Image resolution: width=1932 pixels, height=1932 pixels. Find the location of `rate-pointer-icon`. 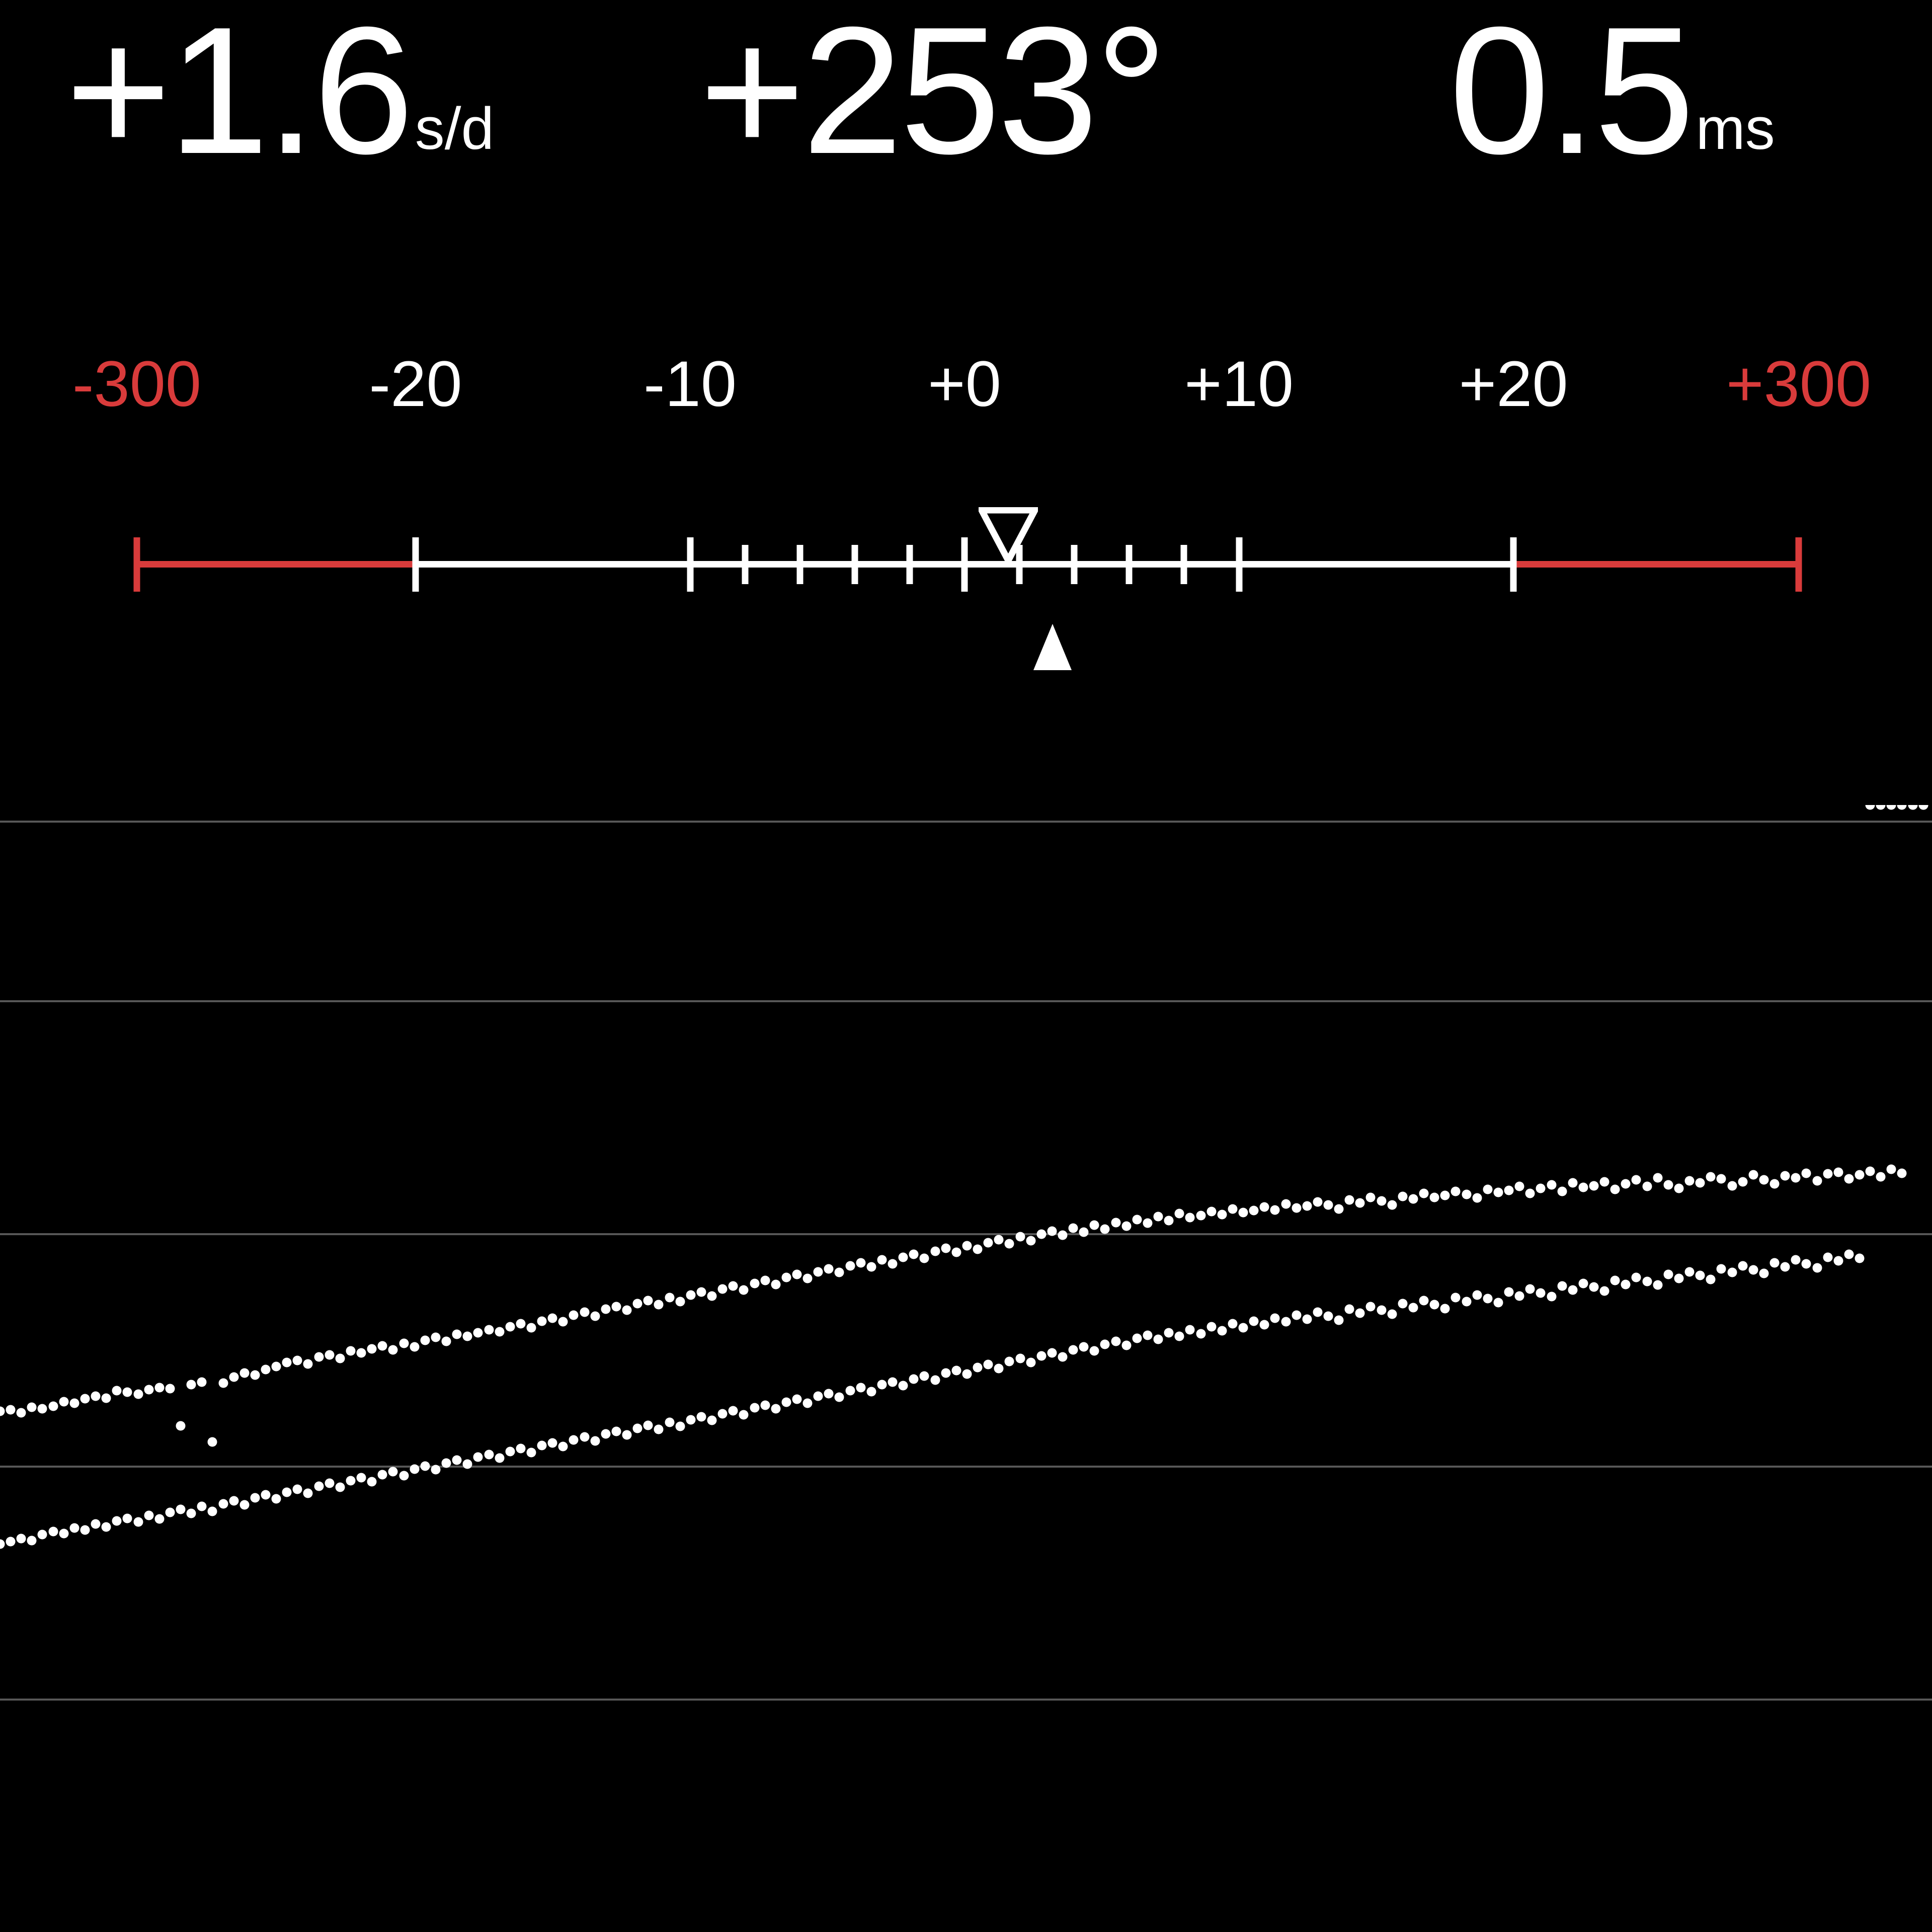

rate-pointer-icon is located at coordinates (1009, 537).